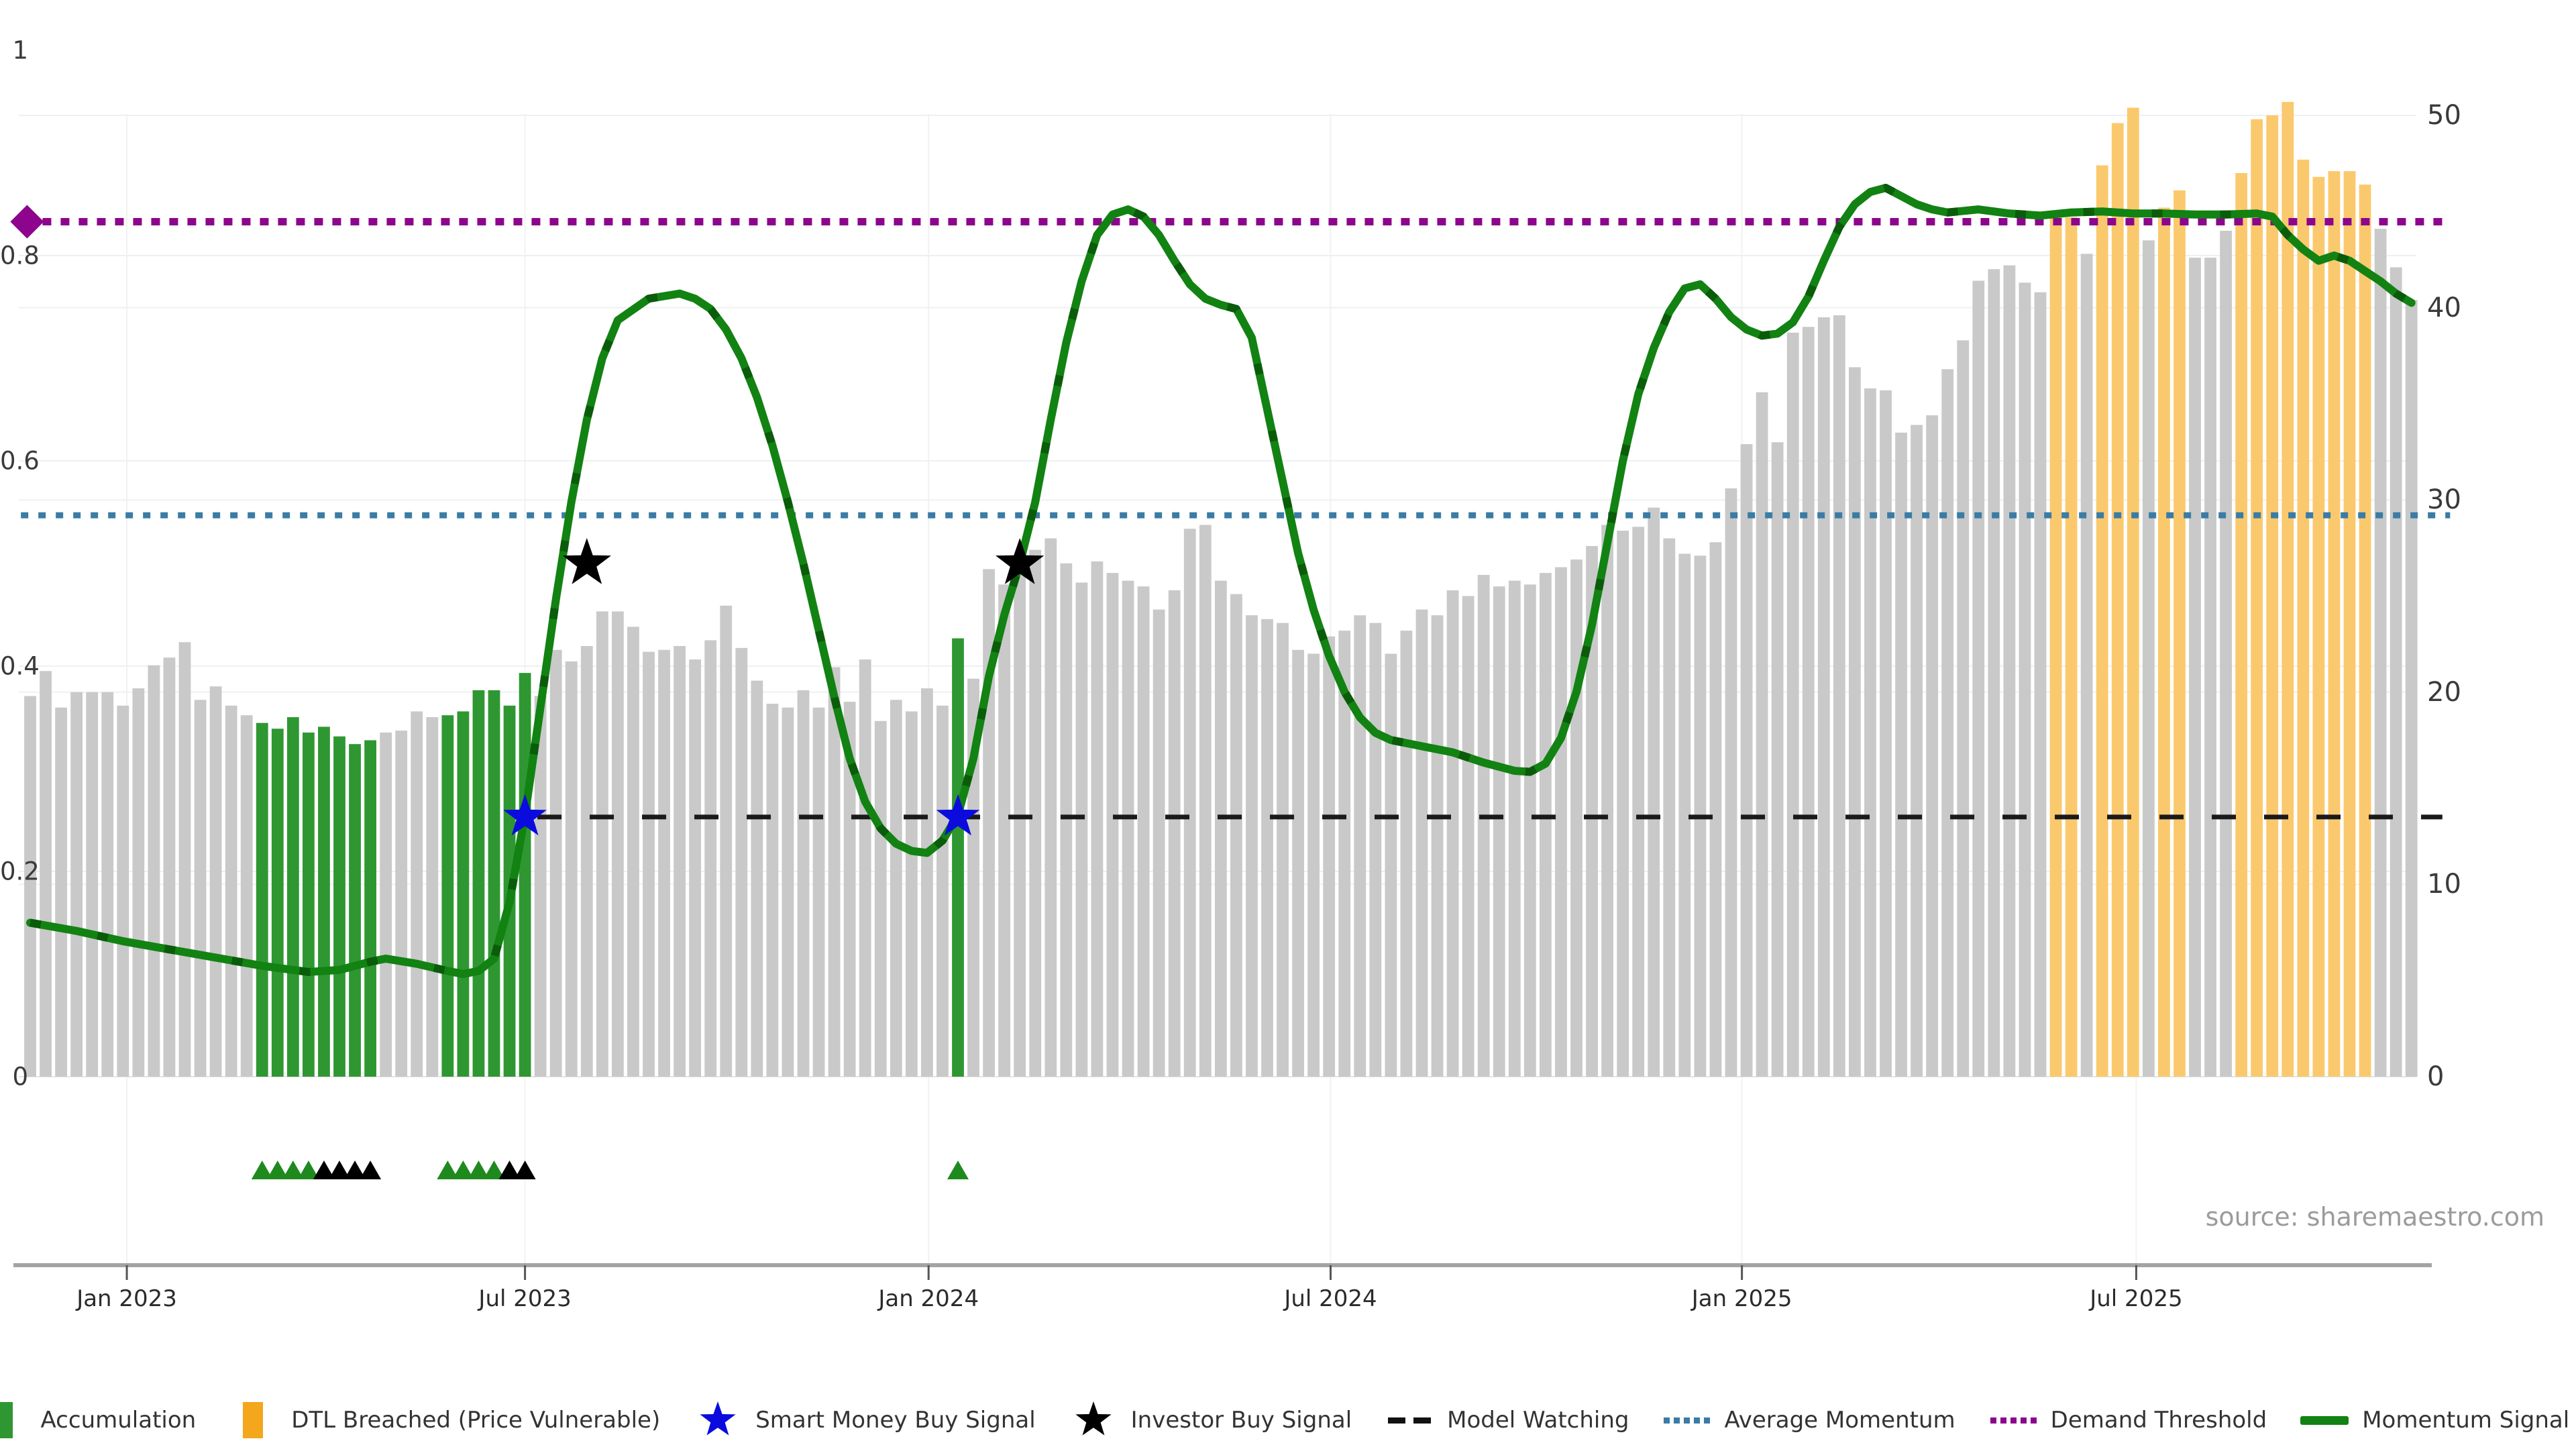 The height and width of the screenshot is (1449, 2576). I want to click on x-axis-tick-label: Jan 2025, so click(1741, 1298).